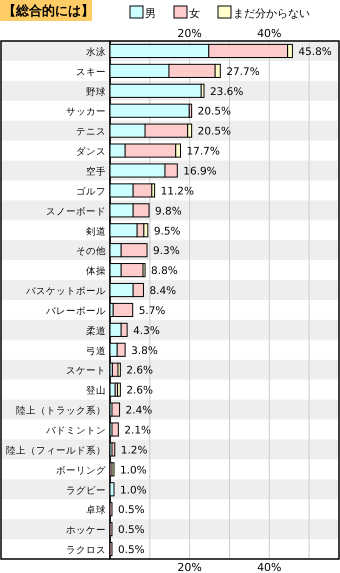  I want to click on text: 5.7%, so click(152, 310).